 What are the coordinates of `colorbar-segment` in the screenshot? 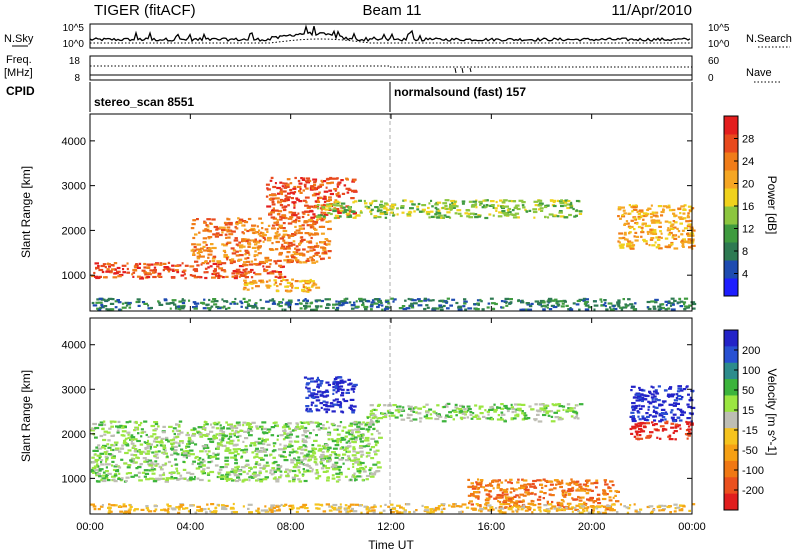 It's located at (731, 371).